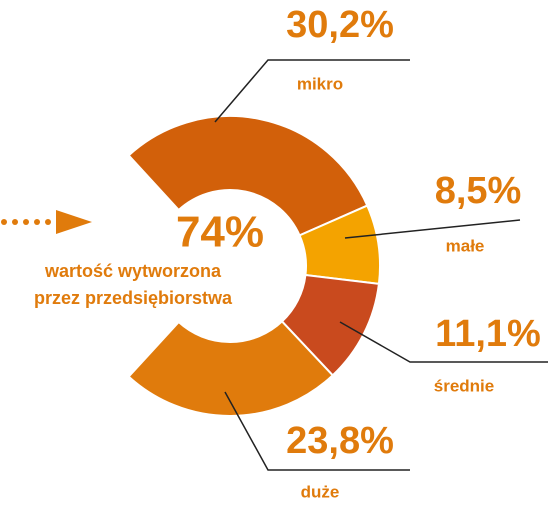  Describe the element at coordinates (133, 271) in the screenshot. I see `subtitle: wartość wytworzona` at that location.